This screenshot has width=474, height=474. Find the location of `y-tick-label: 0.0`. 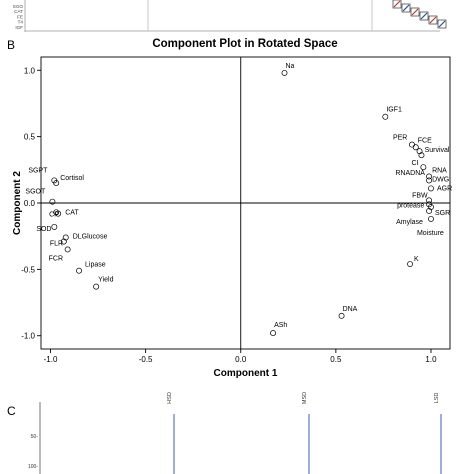

y-tick-label: 0.0 is located at coordinates (30, 203).